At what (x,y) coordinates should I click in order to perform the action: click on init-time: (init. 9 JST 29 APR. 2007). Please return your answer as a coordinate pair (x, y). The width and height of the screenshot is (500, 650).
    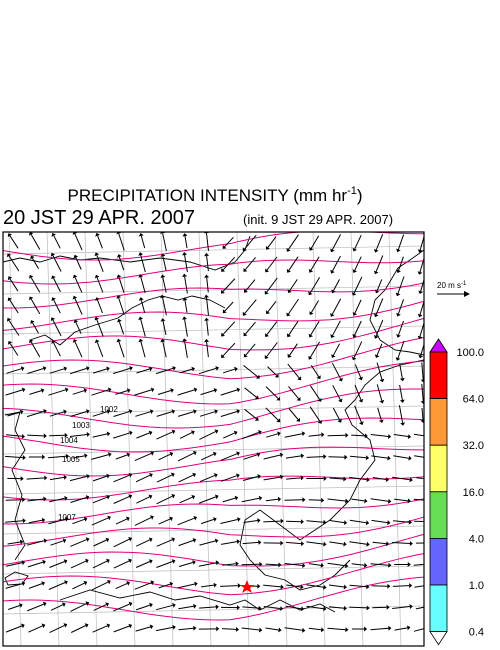
    Looking at the image, I should click on (318, 219).